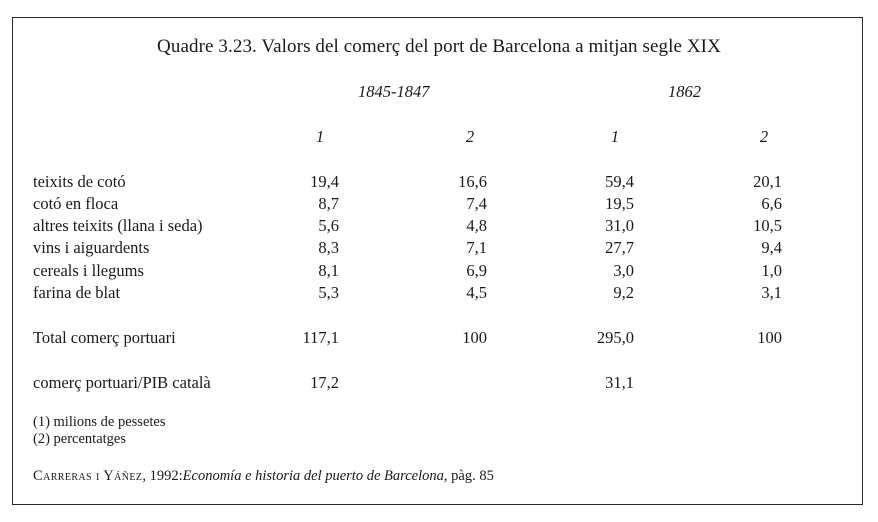 The width and height of the screenshot is (878, 522). I want to click on cell-value: 9,2, so click(623, 292).